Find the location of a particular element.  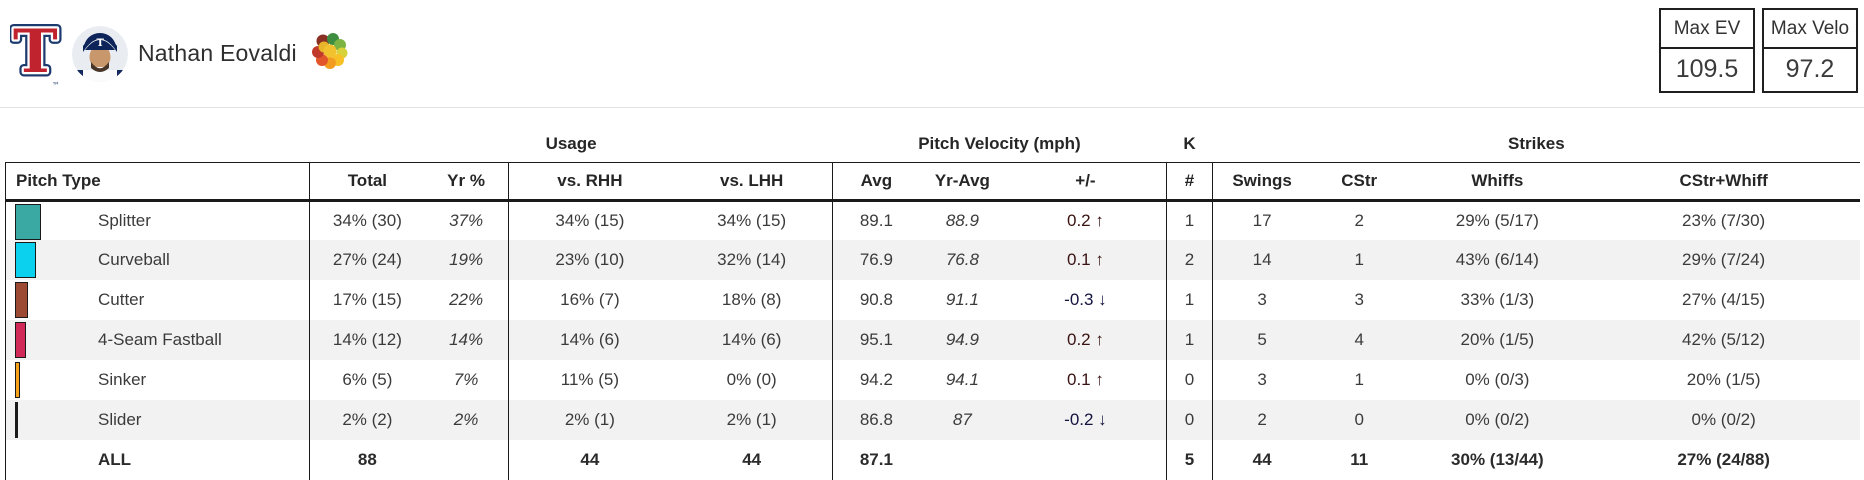

cell-rhh: 16% (7) is located at coordinates (589, 300).